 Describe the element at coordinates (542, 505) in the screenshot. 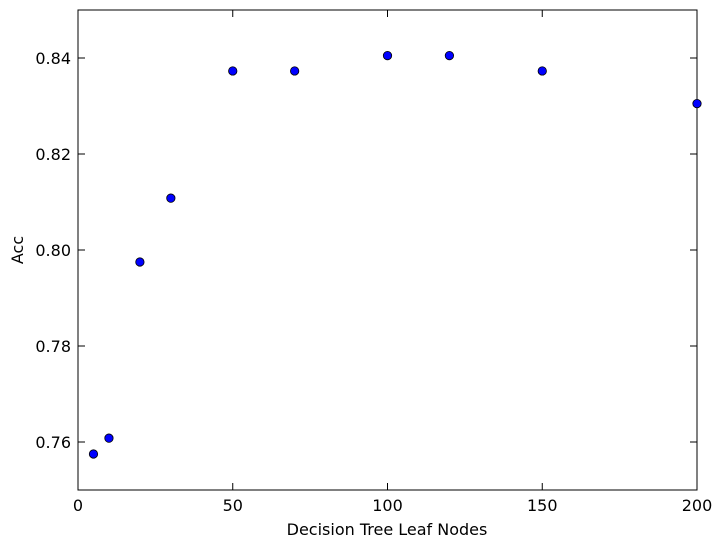

I see `x-tick-label: 150` at that location.